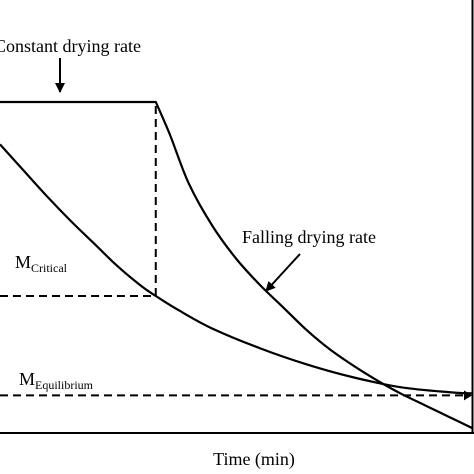  Describe the element at coordinates (309, 237) in the screenshot. I see `falling-rate-label: Falling drying rate` at that location.